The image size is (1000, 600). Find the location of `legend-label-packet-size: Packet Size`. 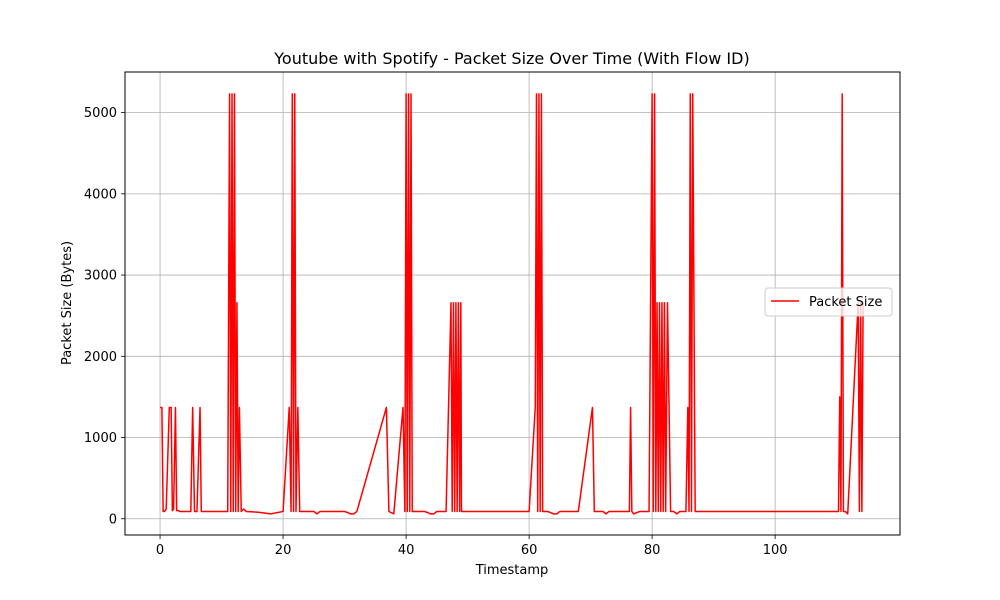

legend-label-packet-size: Packet Size is located at coordinates (845, 302).